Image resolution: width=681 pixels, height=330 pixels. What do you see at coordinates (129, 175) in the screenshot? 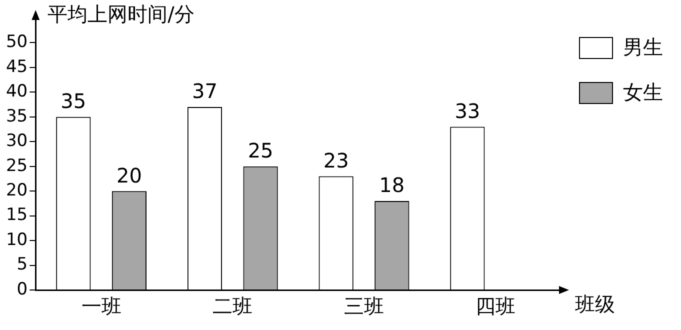
I see `data-label: 20` at bounding box center [129, 175].